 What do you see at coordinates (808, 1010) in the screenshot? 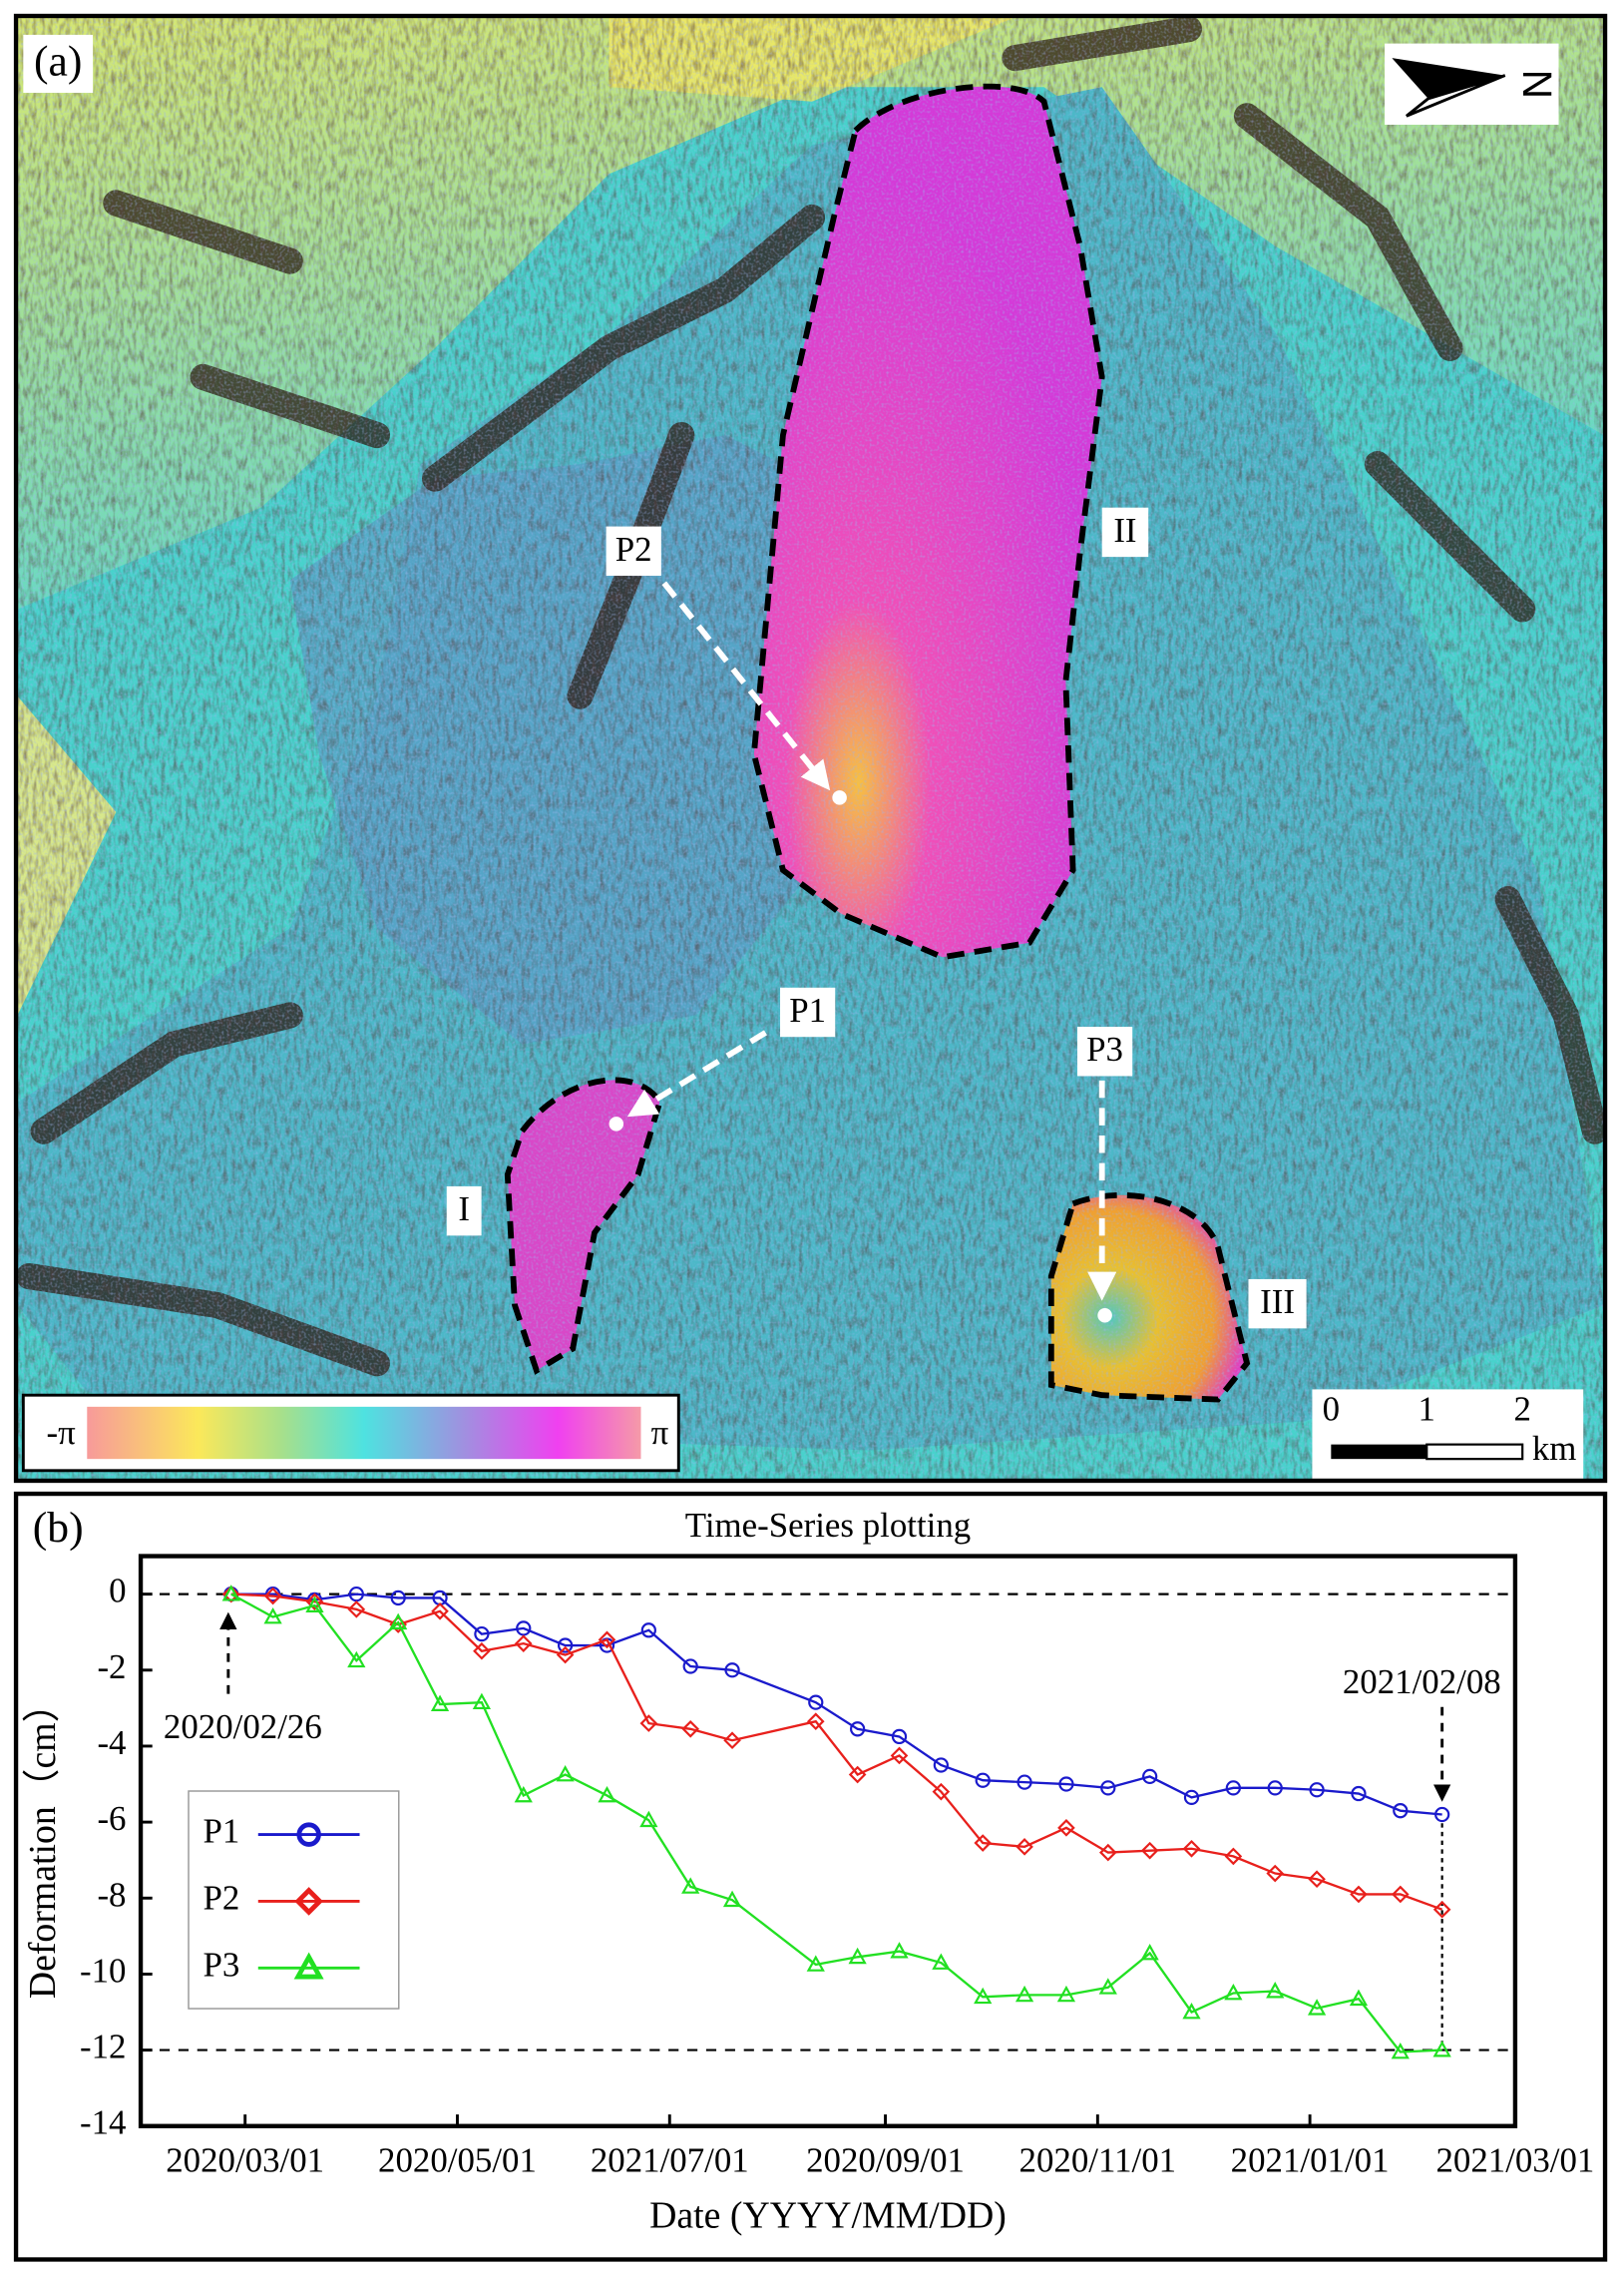
I see `point-label: P1` at bounding box center [808, 1010].